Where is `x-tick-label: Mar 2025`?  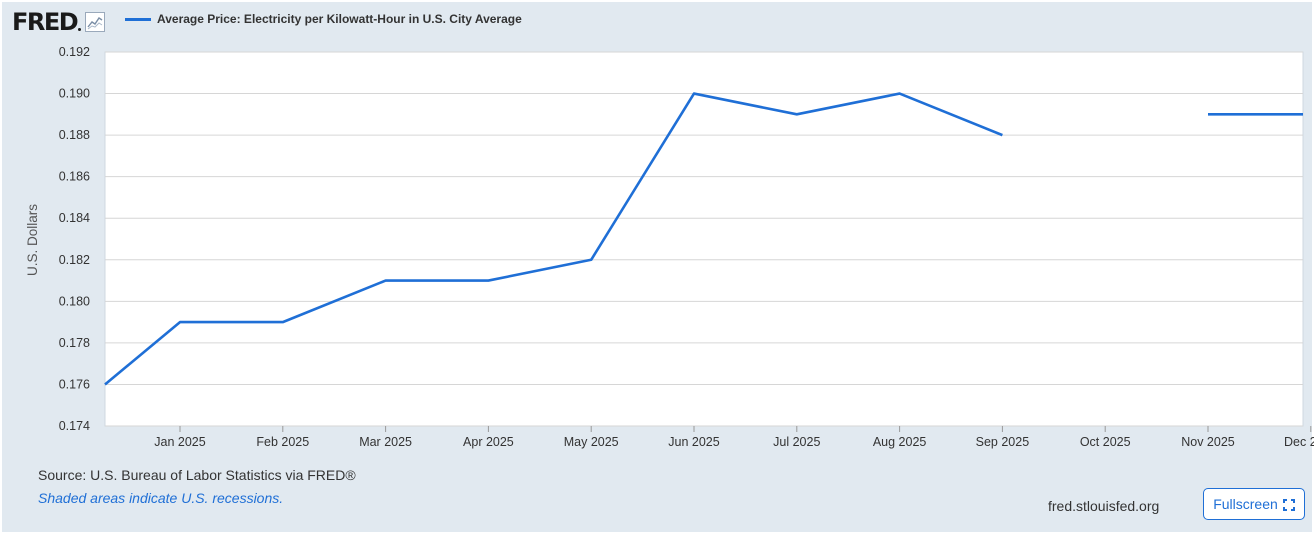
x-tick-label: Mar 2025 is located at coordinates (385, 442).